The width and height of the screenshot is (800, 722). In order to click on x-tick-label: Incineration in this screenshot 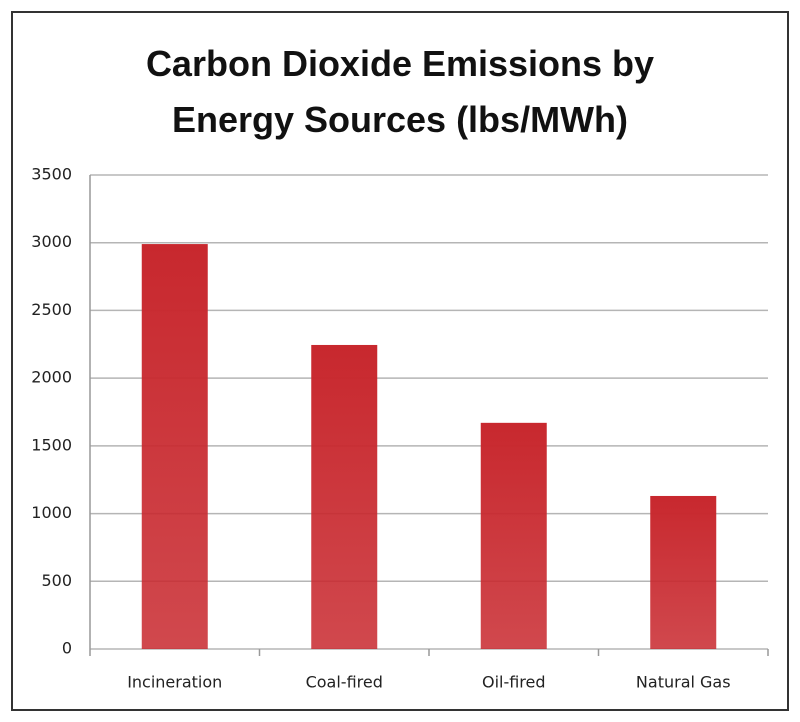, I will do `click(174, 682)`.